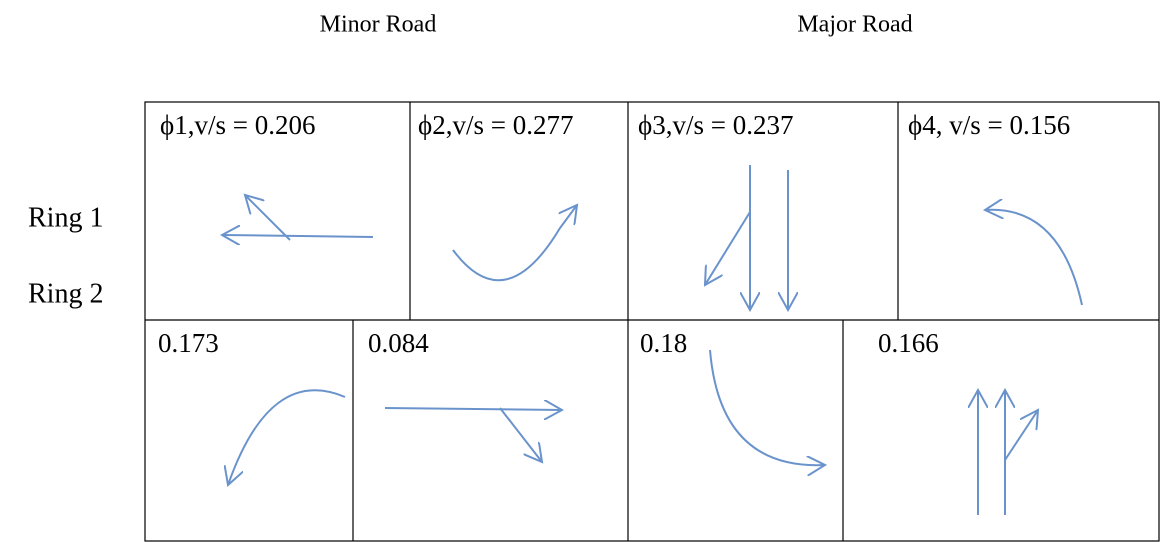 The width and height of the screenshot is (1160, 542). I want to click on phase-value: 0.18, so click(663, 343).